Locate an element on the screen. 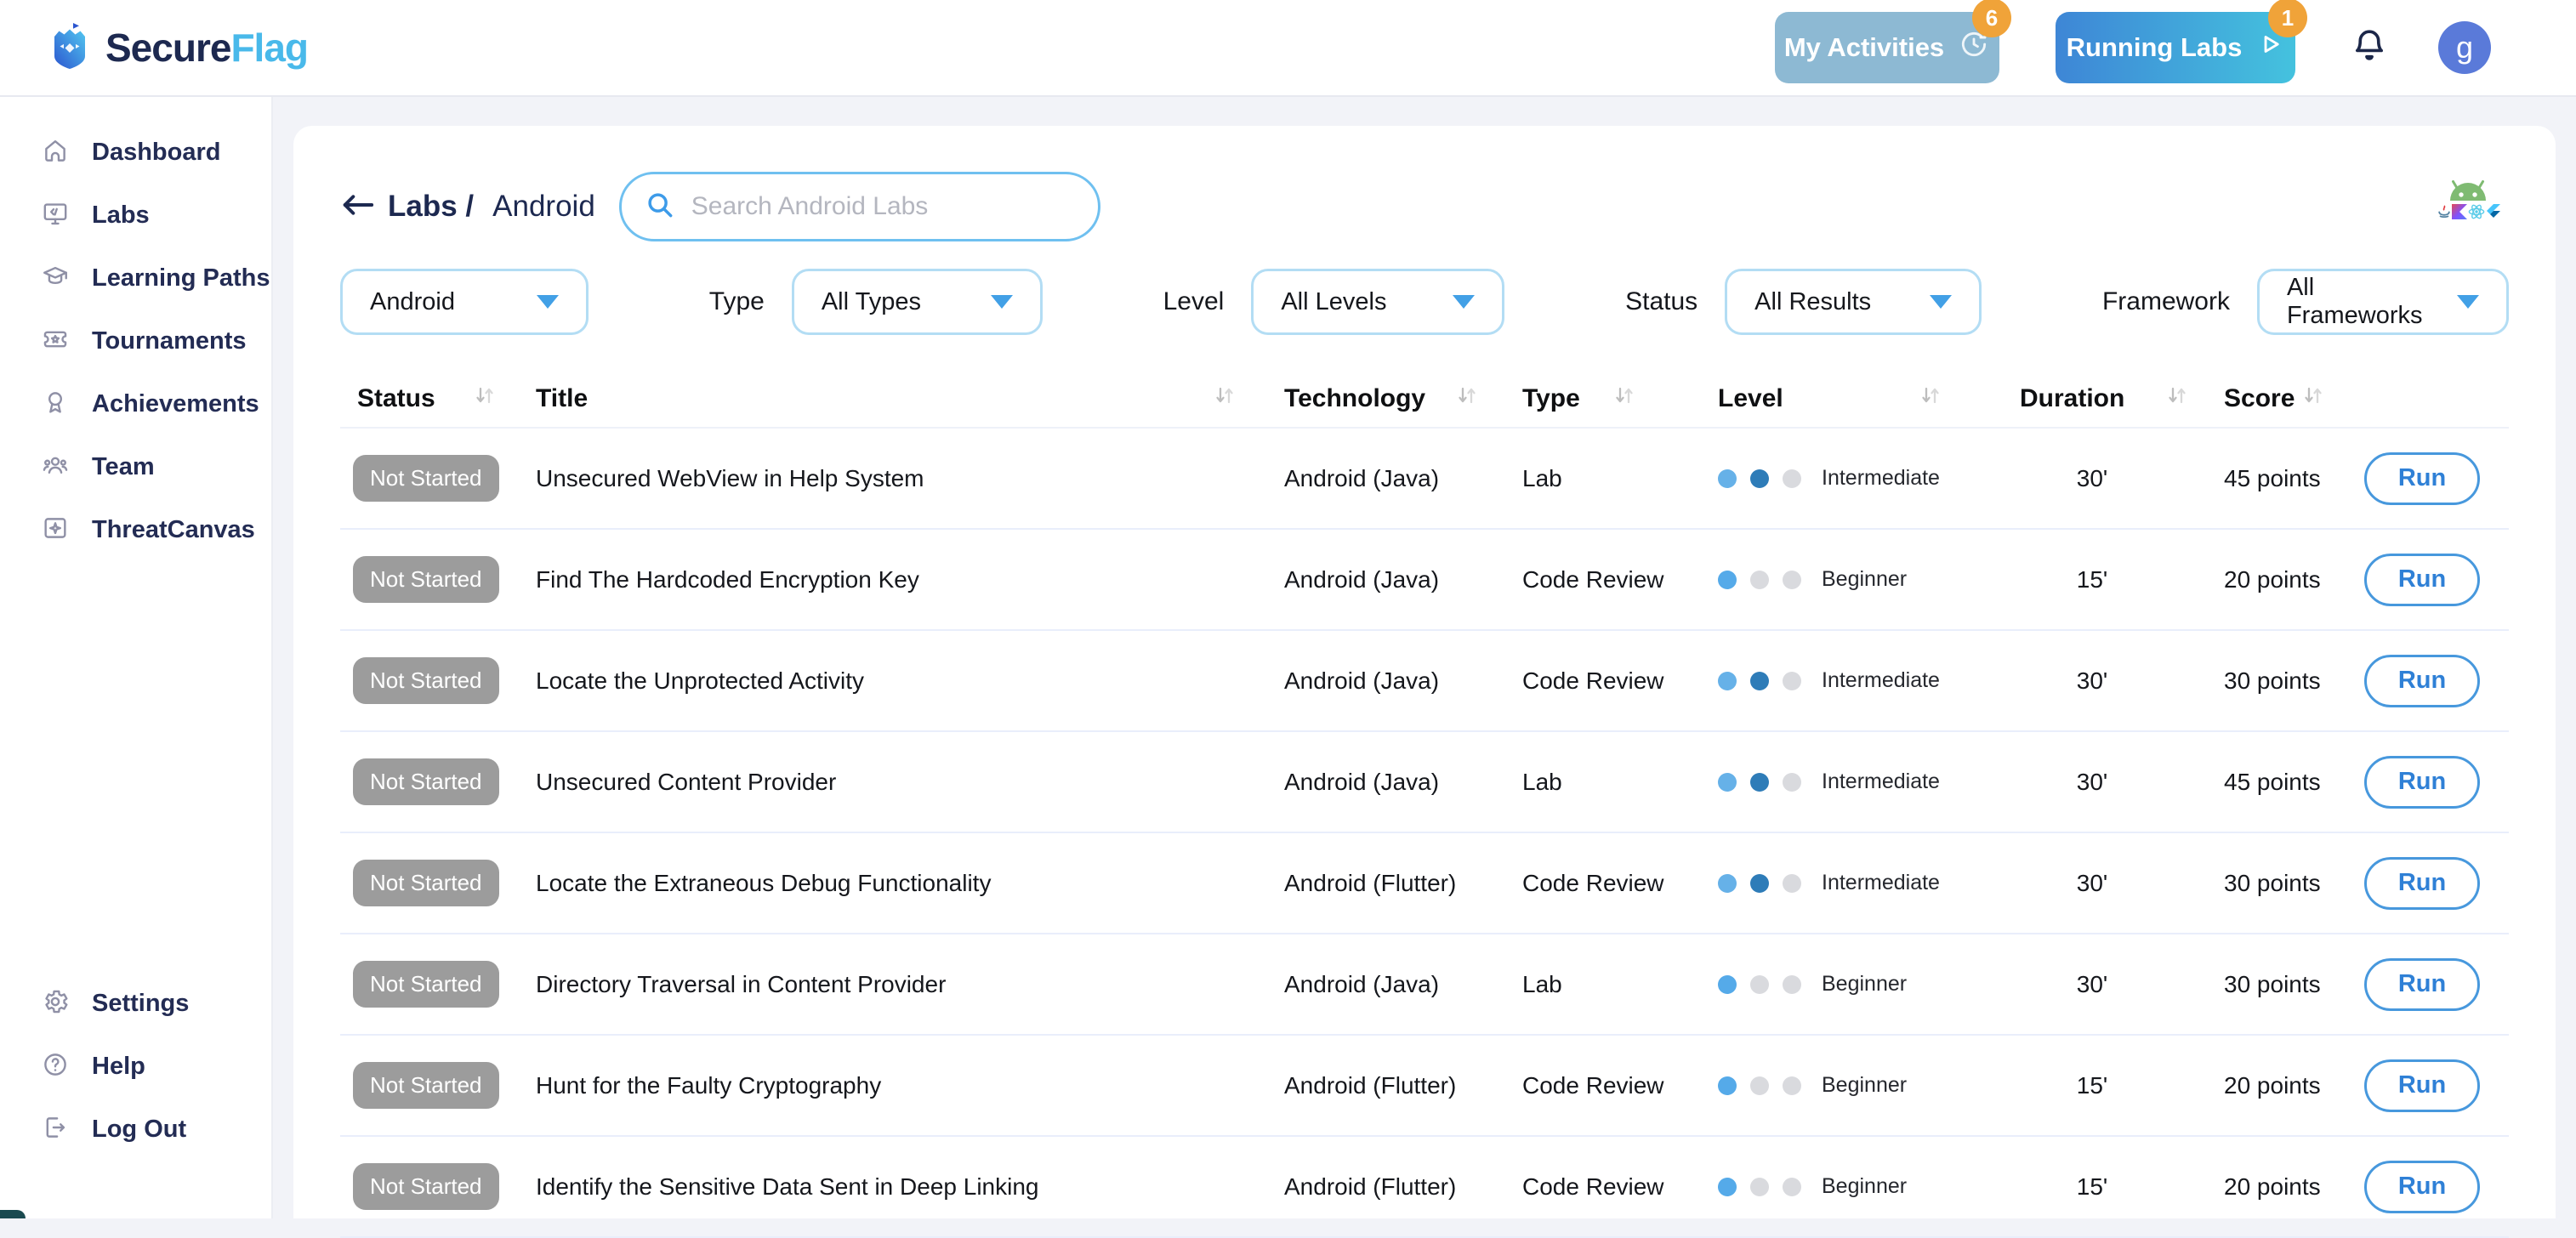  notifications-bell-icon is located at coordinates (2369, 48).